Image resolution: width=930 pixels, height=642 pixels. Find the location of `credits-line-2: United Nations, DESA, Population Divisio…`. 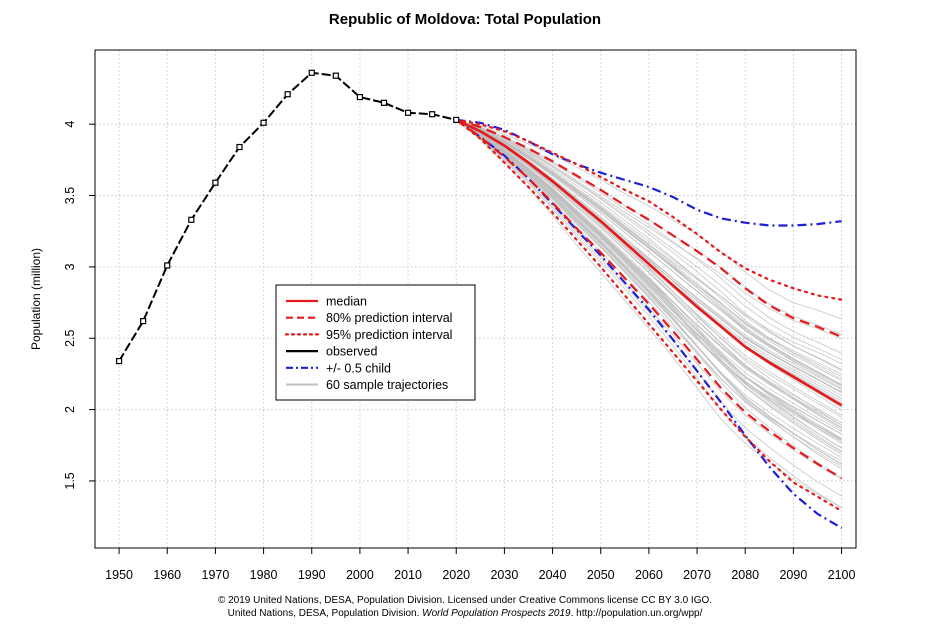

credits-line-2: United Nations, DESA, Population Divisio… is located at coordinates (465, 613).